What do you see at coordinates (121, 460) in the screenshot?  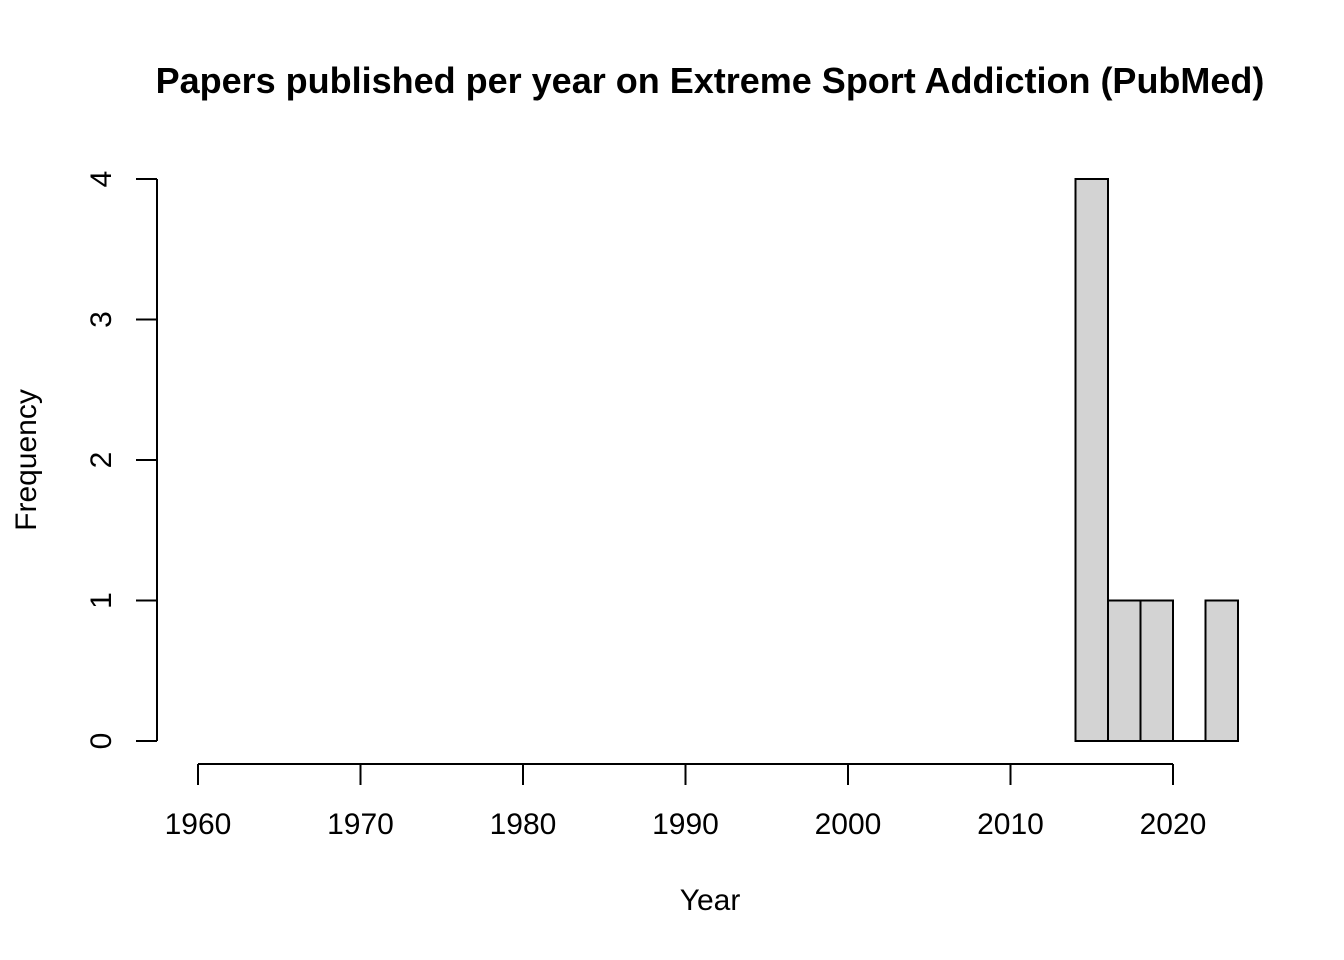 I see `y-axis: 0 1 2 3 4` at bounding box center [121, 460].